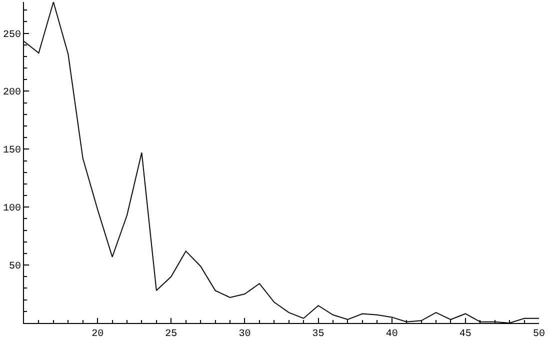 This screenshot has width=551, height=341. Describe the element at coordinates (465, 334) in the screenshot. I see `x-tick-label: 45` at that location.